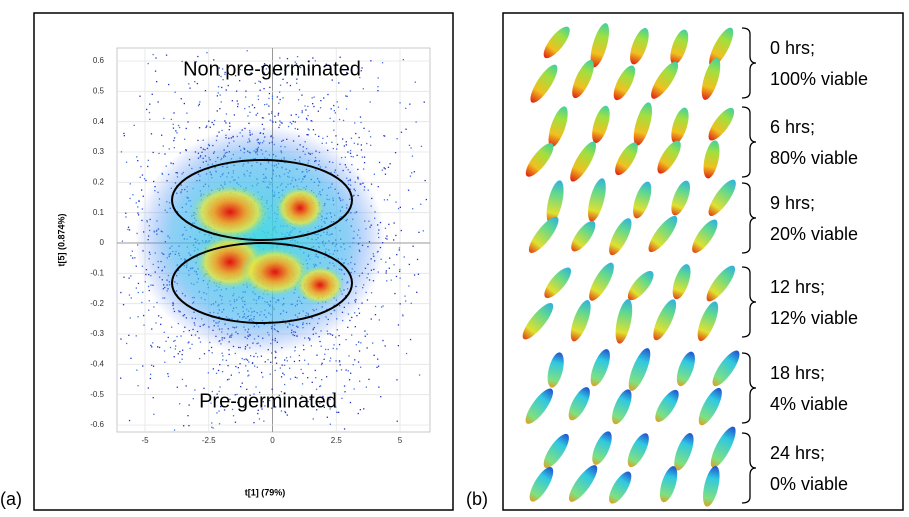 The height and width of the screenshot is (517, 909). Describe the element at coordinates (792, 48) in the screenshot. I see `group-time: 0 hrs;` at that location.